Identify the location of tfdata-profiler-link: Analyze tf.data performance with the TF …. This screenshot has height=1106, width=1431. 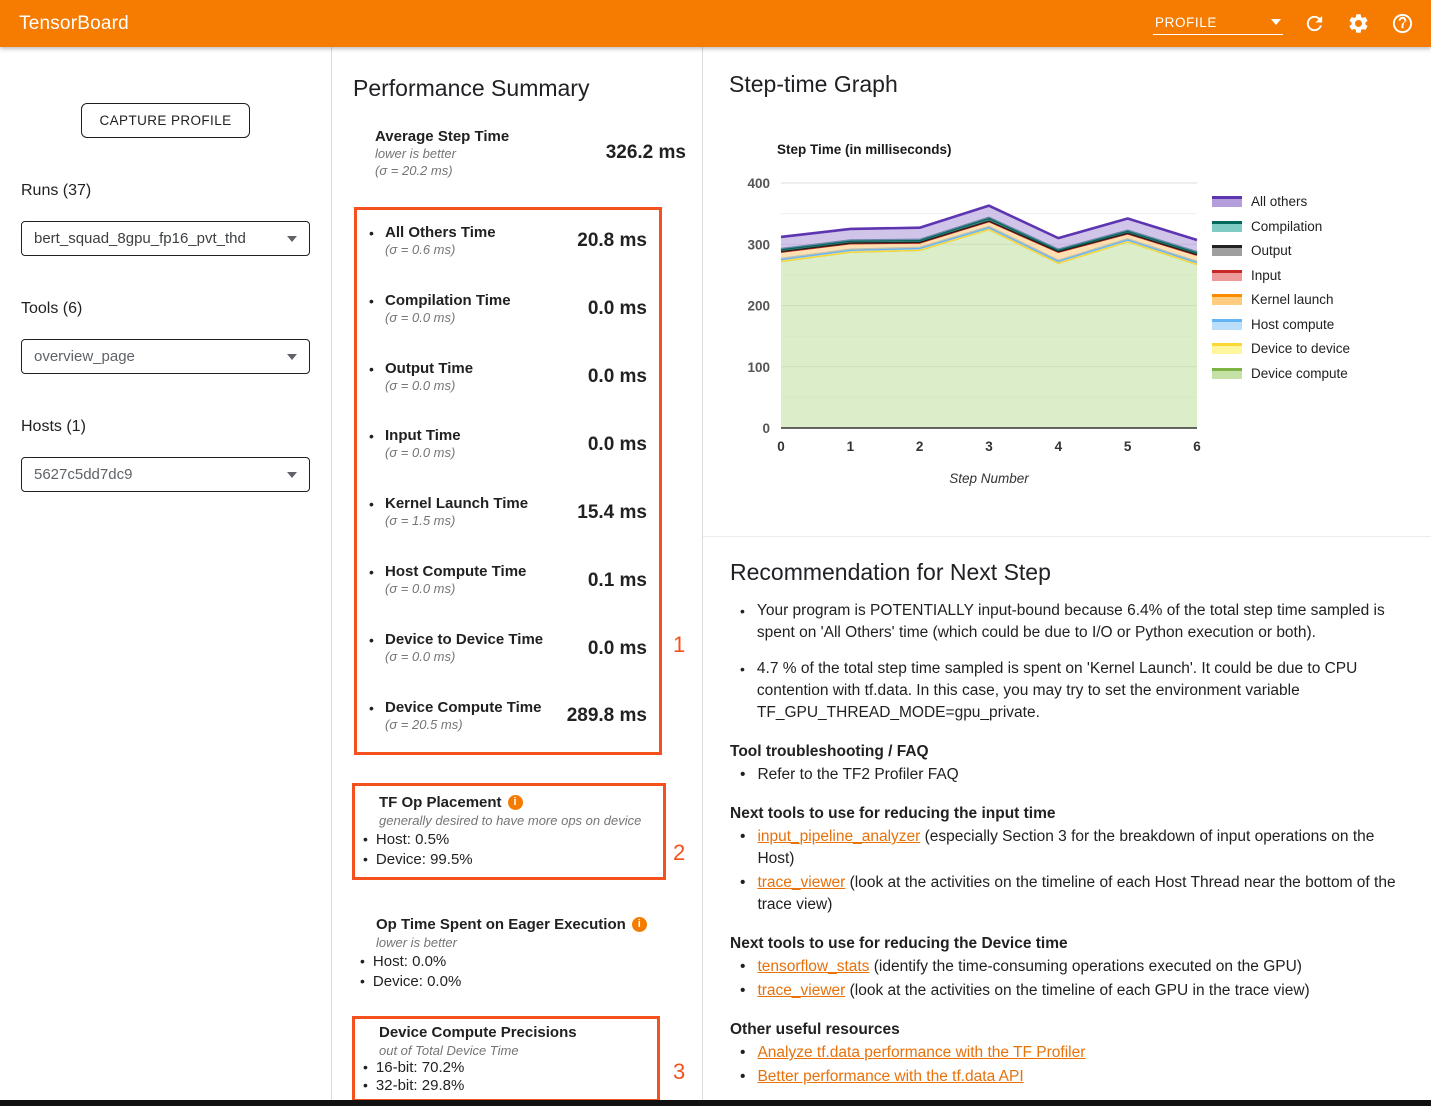
(921, 1052).